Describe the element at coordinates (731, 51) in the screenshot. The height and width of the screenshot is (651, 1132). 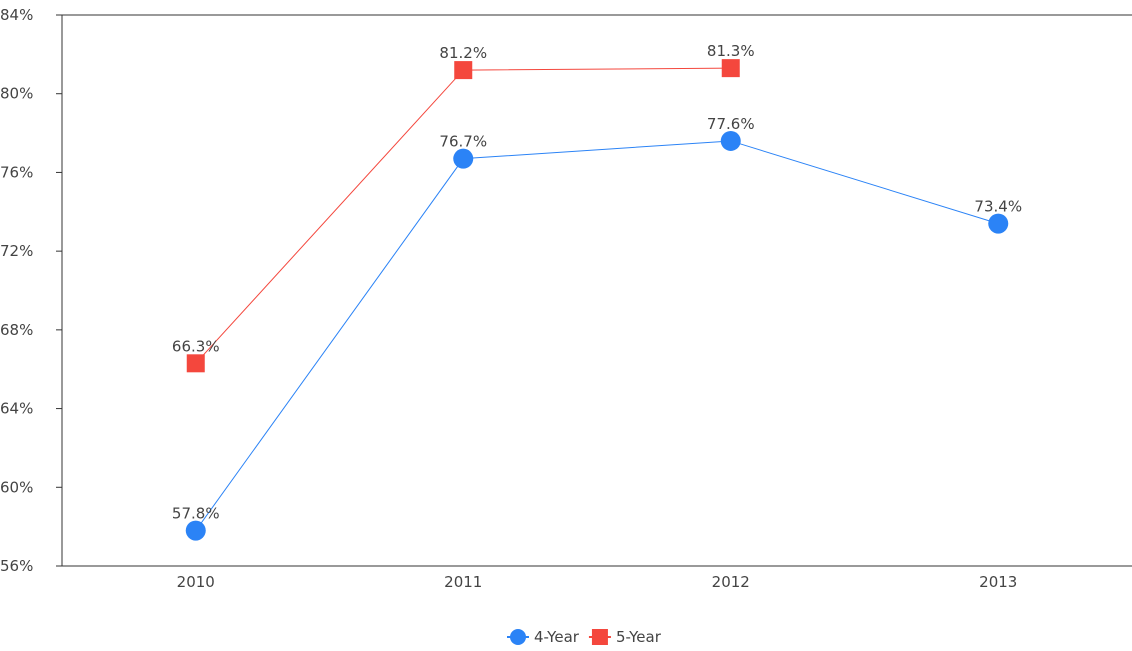
I see `data-label: 81.3%` at that location.